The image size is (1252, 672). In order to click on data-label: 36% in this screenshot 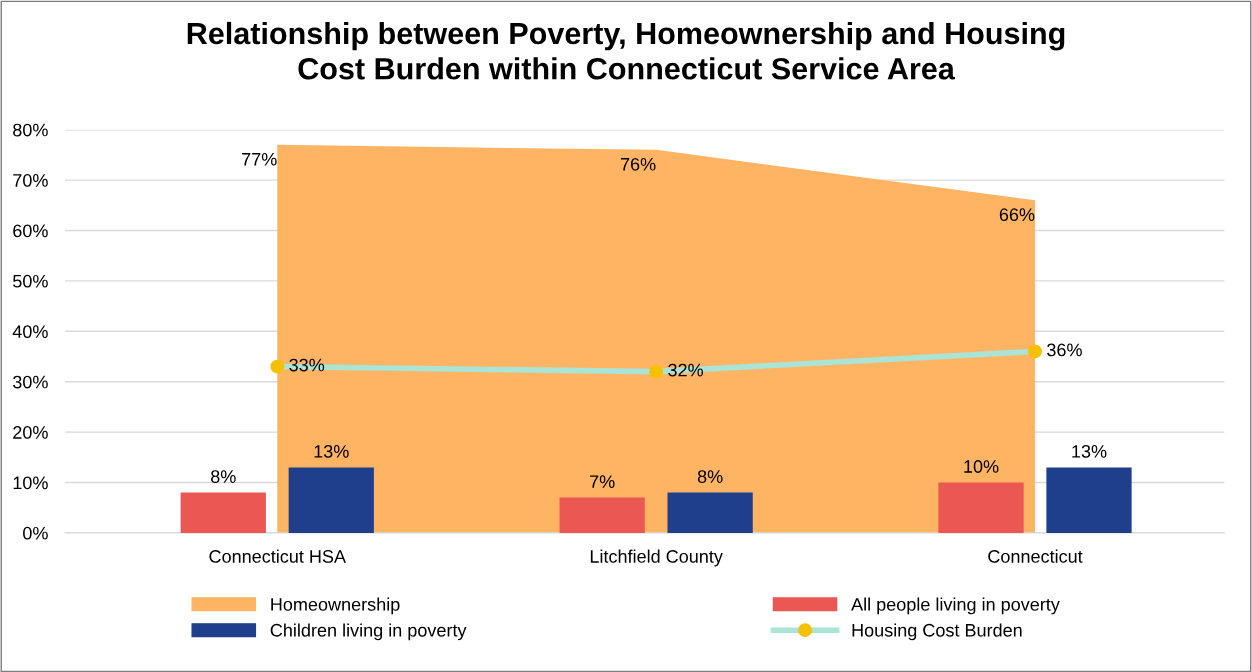, I will do `click(1064, 350)`.